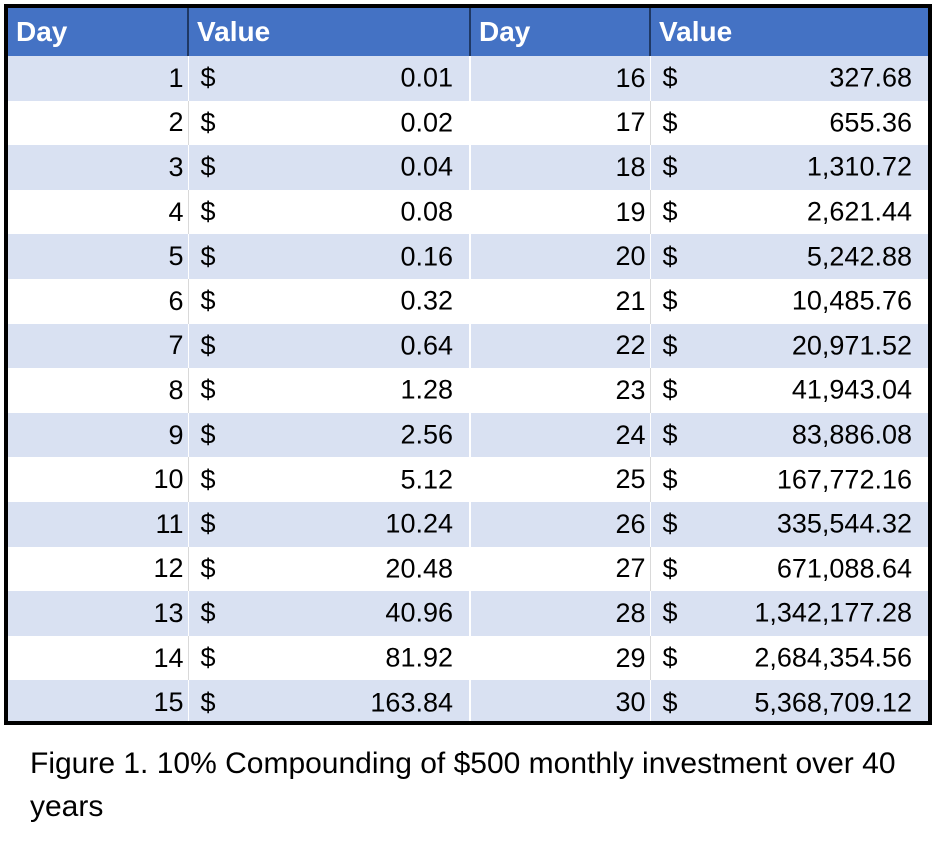  What do you see at coordinates (468, 301) in the screenshot?
I see `table-row: 6 $0.32 21 $10,485.76` at bounding box center [468, 301].